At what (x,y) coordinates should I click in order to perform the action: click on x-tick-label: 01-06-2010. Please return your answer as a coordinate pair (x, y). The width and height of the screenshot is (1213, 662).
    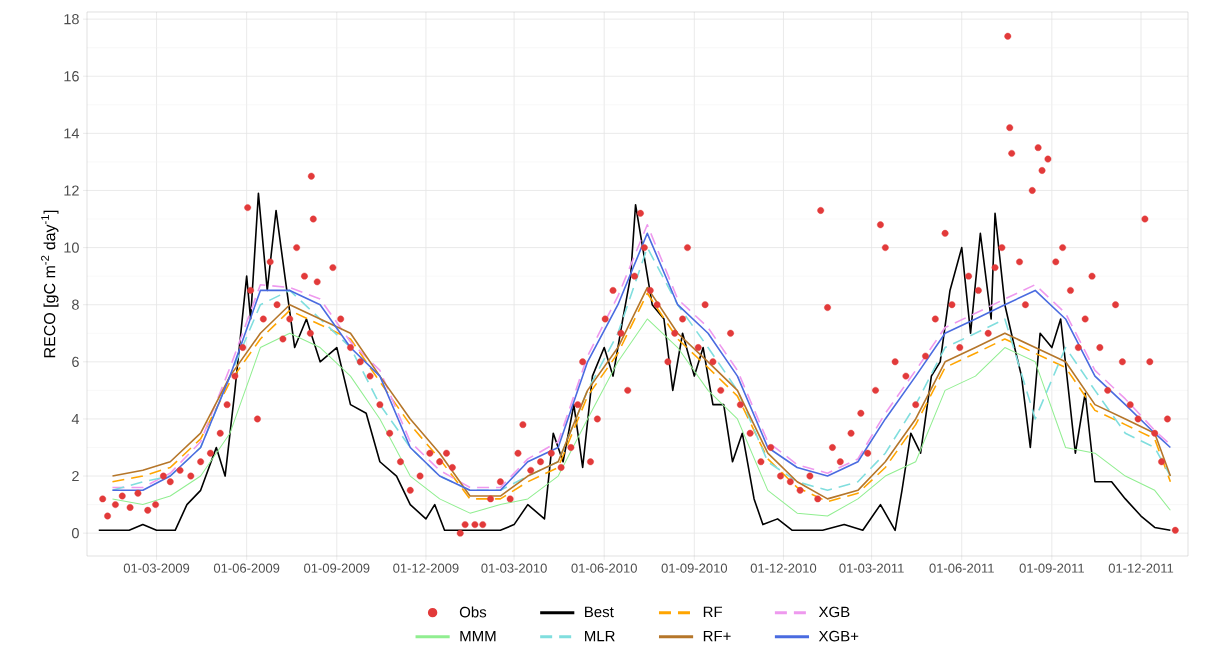
    Looking at the image, I should click on (604, 568).